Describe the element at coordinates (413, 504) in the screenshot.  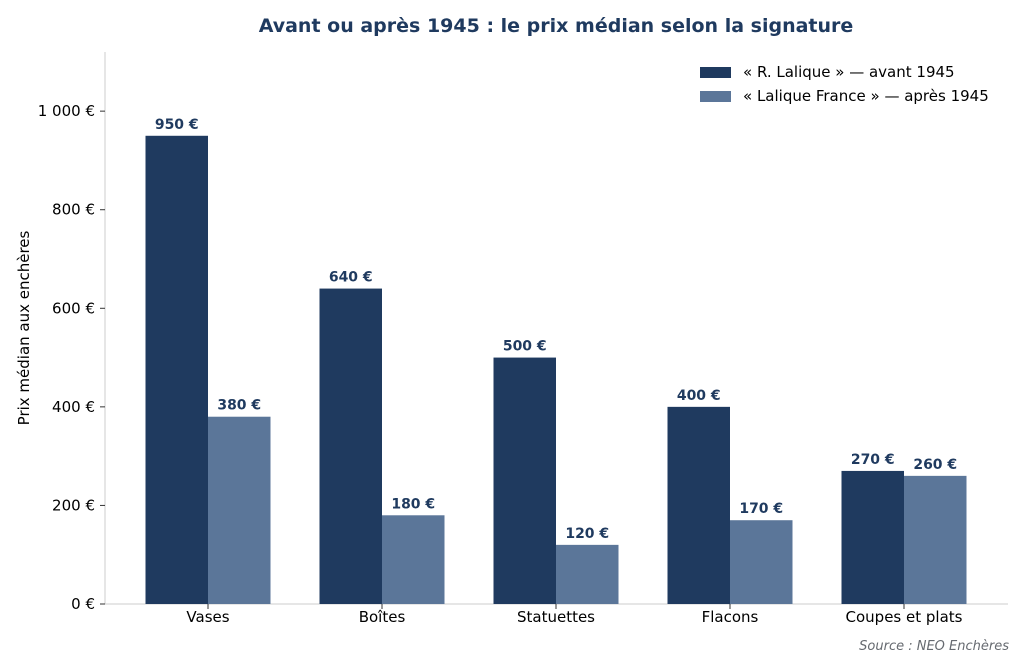
I see `bar-value-label: 180 €` at that location.